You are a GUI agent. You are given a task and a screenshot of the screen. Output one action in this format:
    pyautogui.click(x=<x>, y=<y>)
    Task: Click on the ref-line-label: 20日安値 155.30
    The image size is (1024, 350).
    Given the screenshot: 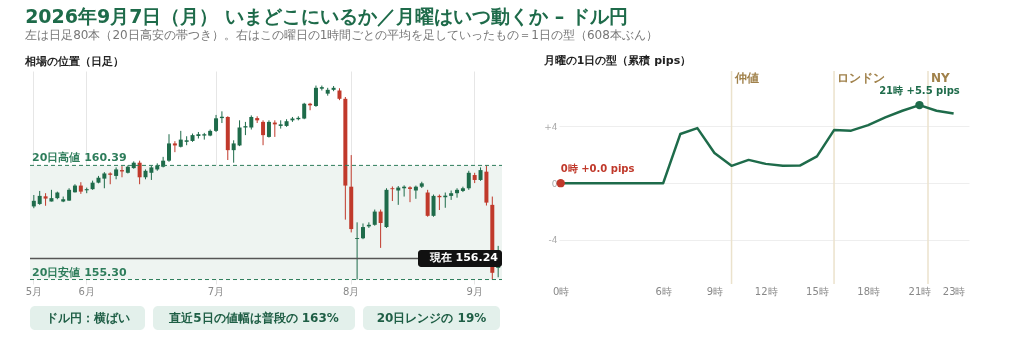 What is the action you would take?
    pyautogui.click(x=79, y=272)
    